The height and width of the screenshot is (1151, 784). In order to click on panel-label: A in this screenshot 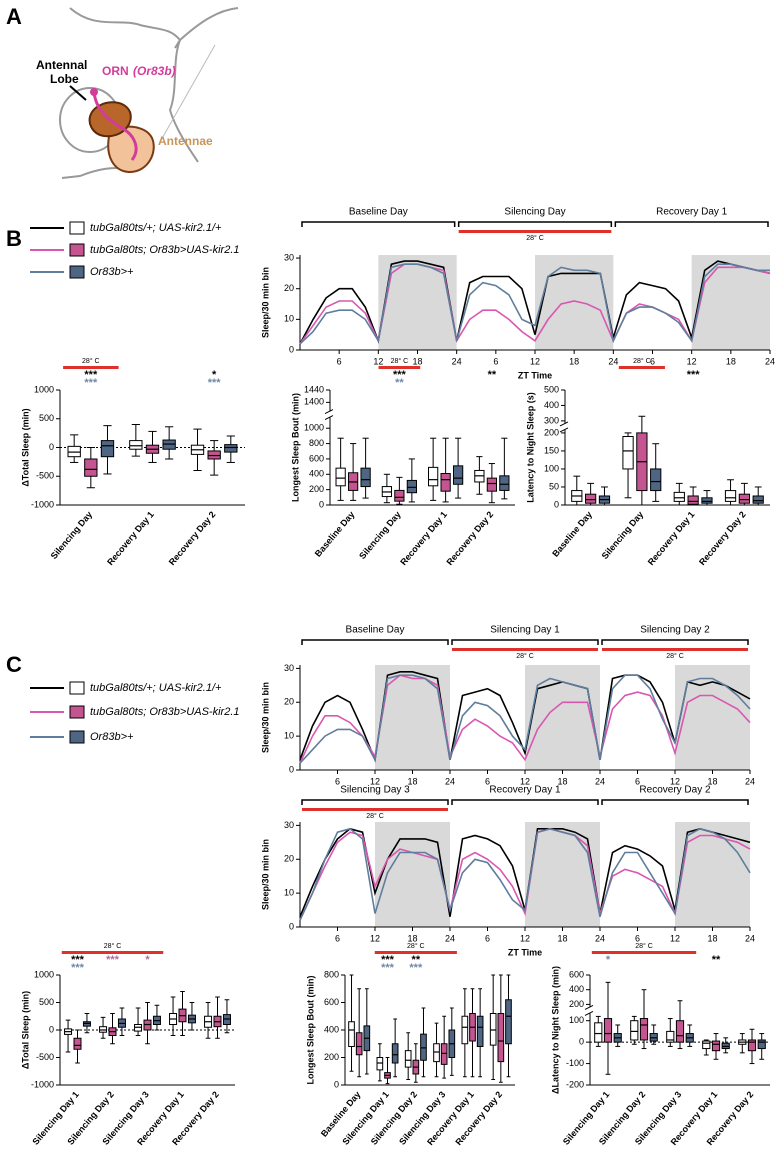, I will do `click(14, 16)`.